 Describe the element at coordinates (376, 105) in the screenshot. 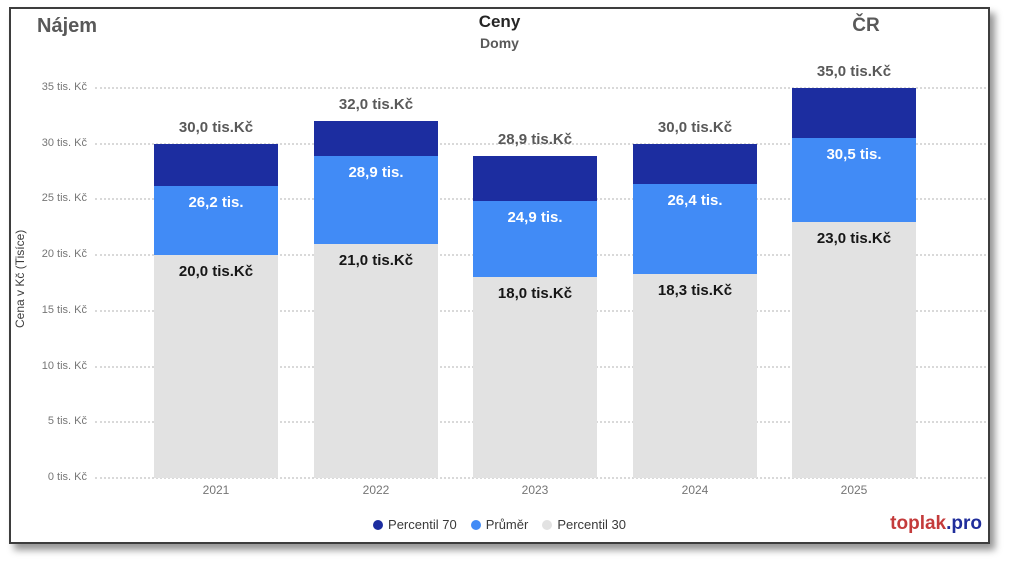

I see `bar-value-label-p70: 32,0 tis.Kč` at that location.